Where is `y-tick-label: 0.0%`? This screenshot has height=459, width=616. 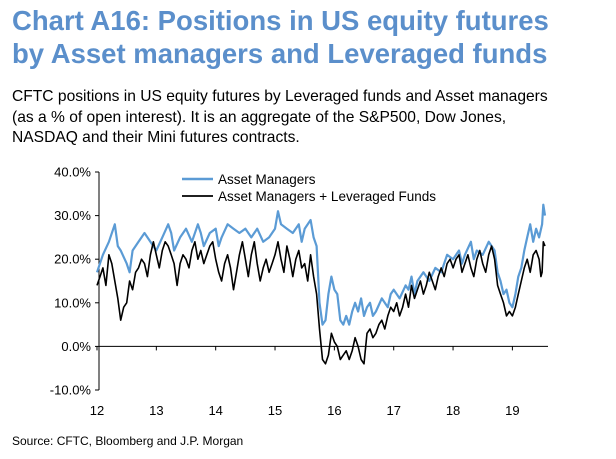
y-tick-label: 0.0% is located at coordinates (76, 346).